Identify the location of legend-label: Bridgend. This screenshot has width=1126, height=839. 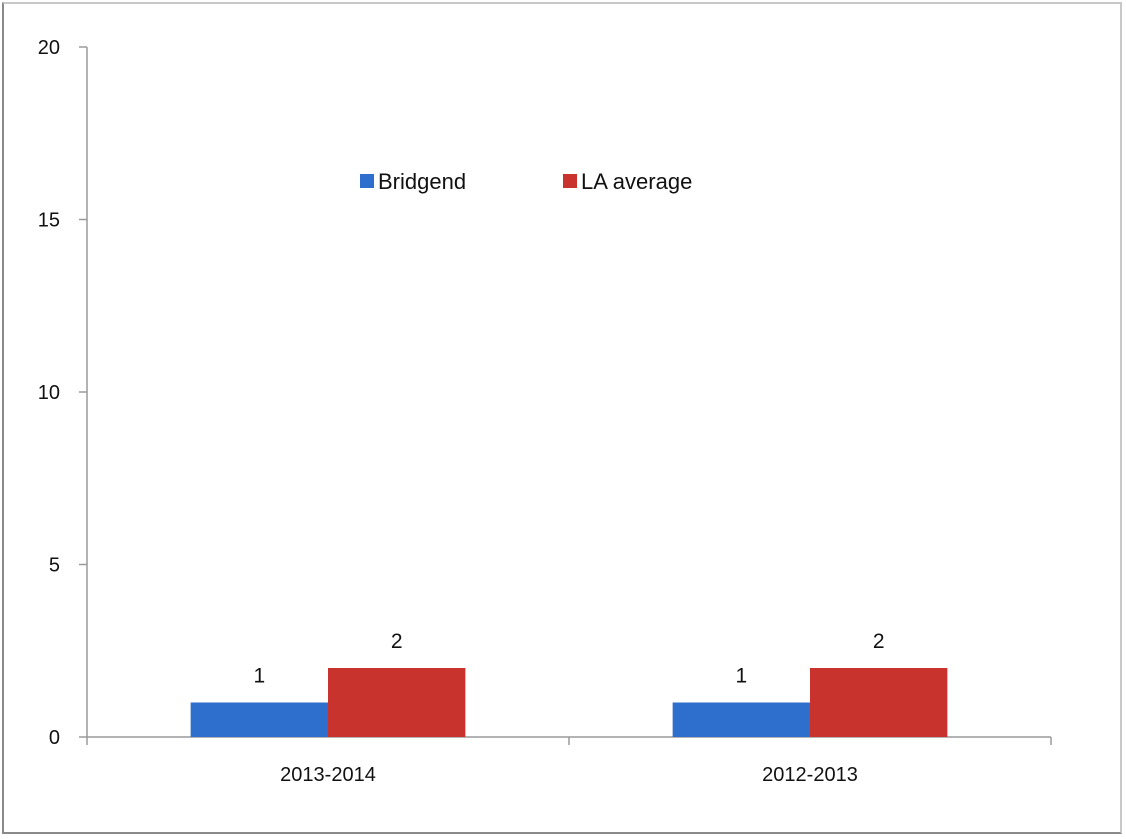
(422, 181).